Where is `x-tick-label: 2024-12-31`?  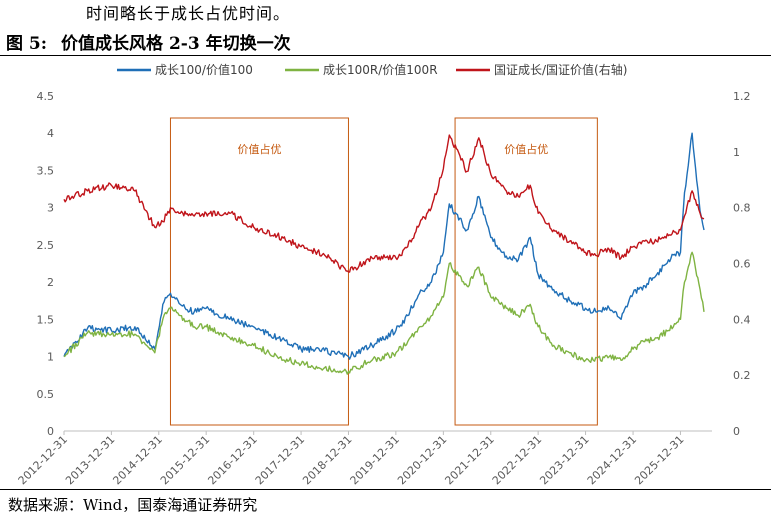
x-tick-label: 2024-12-31 is located at coordinates (612, 460).